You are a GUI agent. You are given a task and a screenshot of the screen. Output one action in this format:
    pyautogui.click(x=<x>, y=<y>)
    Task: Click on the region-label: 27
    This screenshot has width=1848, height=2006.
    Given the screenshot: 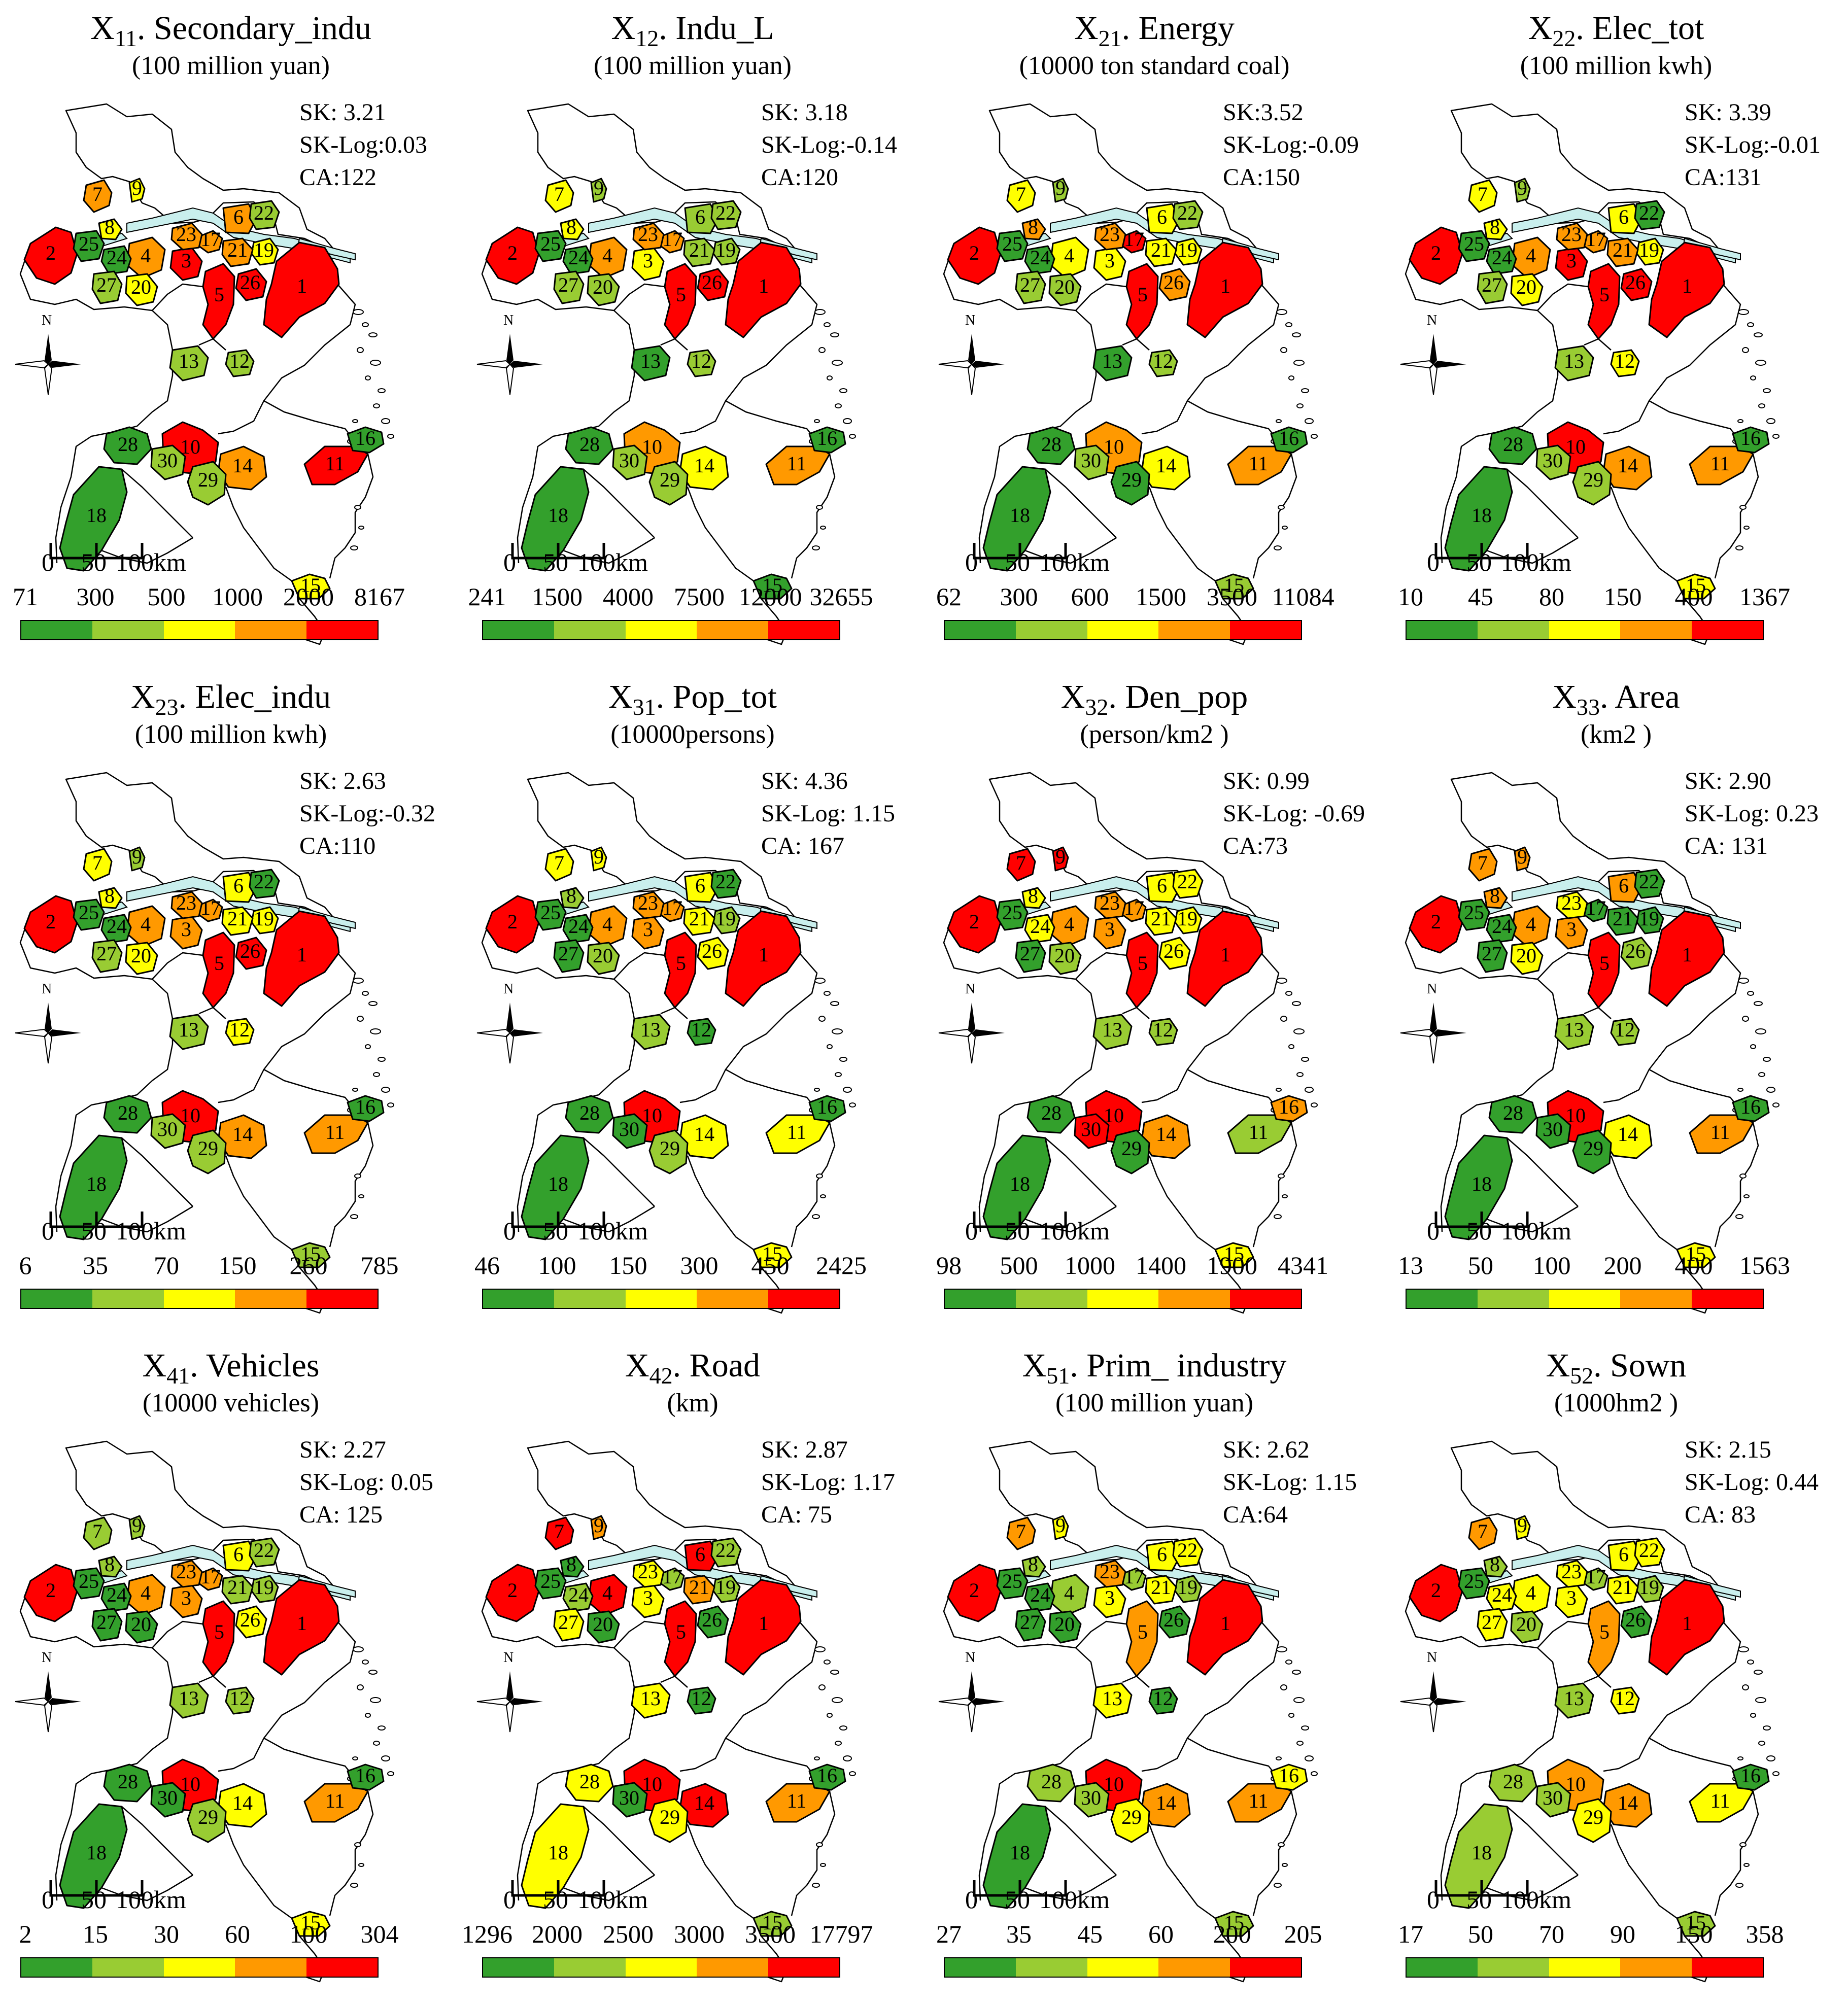 What is the action you would take?
    pyautogui.click(x=568, y=284)
    